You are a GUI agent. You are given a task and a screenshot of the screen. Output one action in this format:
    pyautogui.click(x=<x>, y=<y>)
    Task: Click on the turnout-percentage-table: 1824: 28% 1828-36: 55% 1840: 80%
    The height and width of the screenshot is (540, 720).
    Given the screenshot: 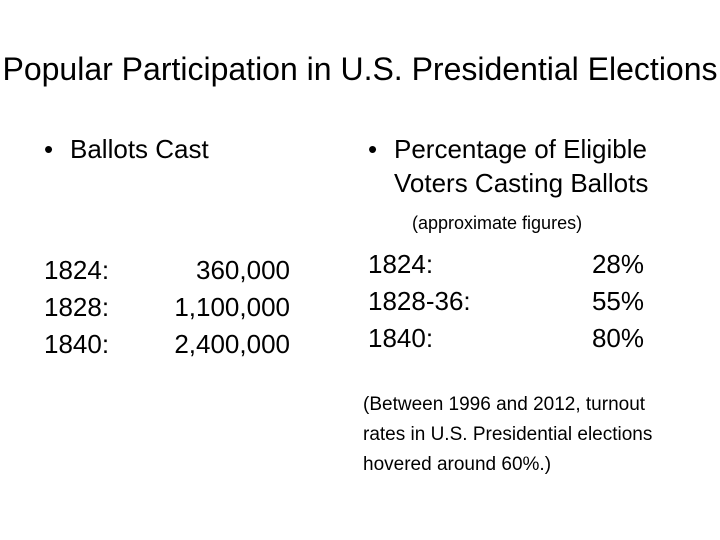 What is the action you would take?
    pyautogui.click(x=506, y=303)
    